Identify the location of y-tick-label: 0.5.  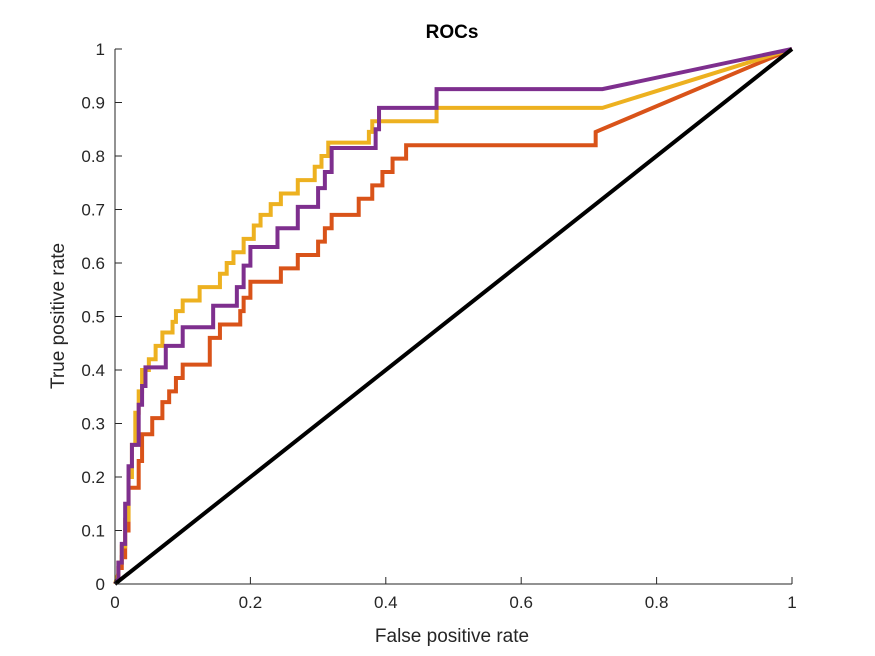
(93, 317).